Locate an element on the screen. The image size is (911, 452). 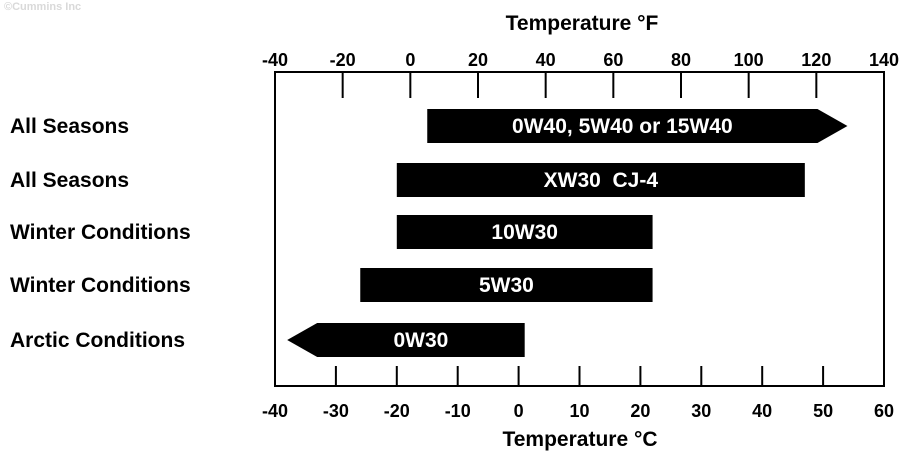
c-tick-label: 60 is located at coordinates (884, 411).